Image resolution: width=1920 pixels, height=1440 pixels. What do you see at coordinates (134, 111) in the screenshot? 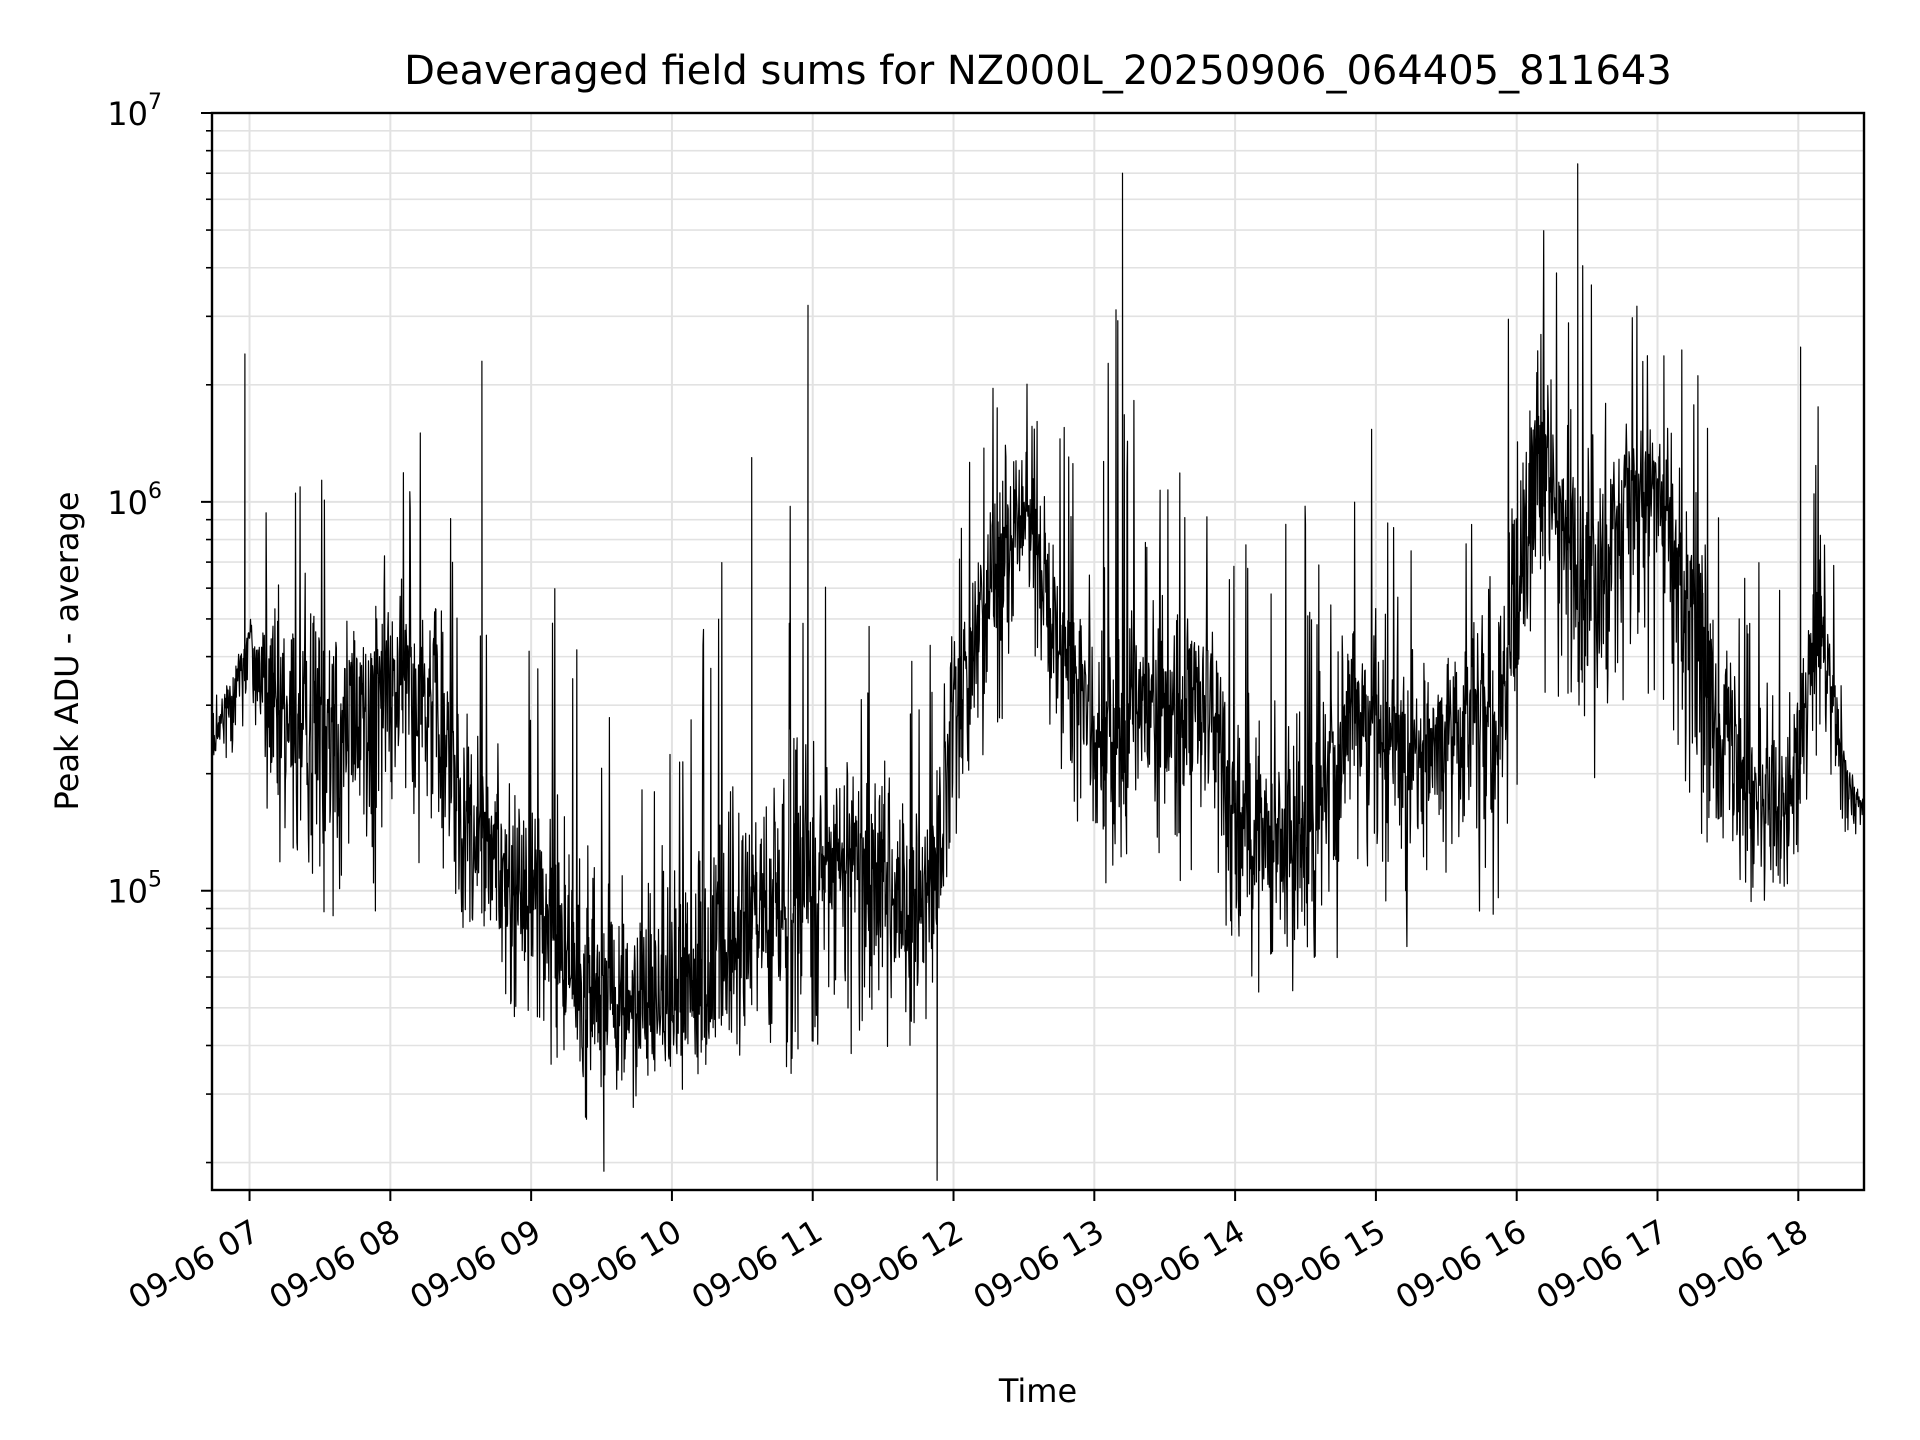
I see `y-tick-label: 10⁷` at bounding box center [134, 111].